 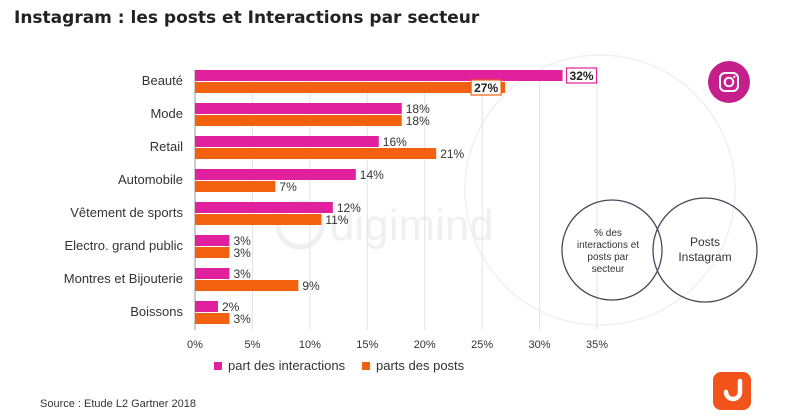 I want to click on x-tick-label: 35%, so click(x=597, y=345).